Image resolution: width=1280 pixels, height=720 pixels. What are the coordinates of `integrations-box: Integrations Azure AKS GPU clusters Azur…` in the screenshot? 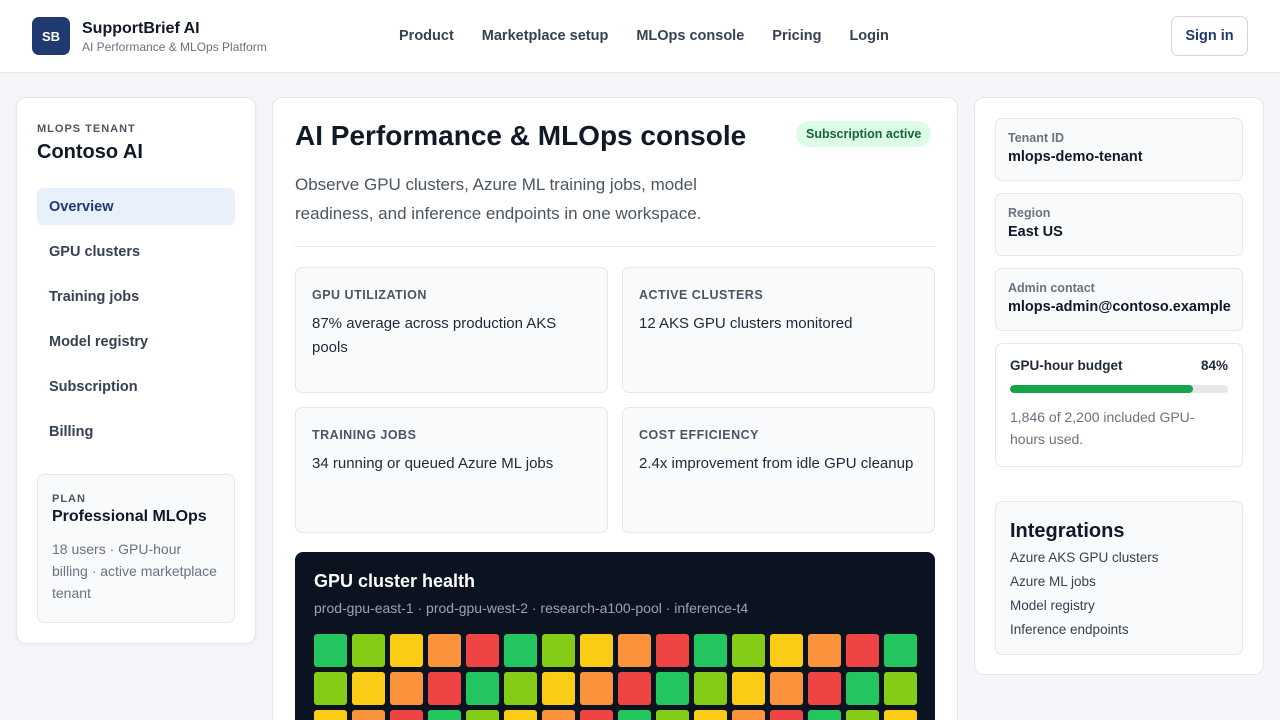 It's located at (1119, 578).